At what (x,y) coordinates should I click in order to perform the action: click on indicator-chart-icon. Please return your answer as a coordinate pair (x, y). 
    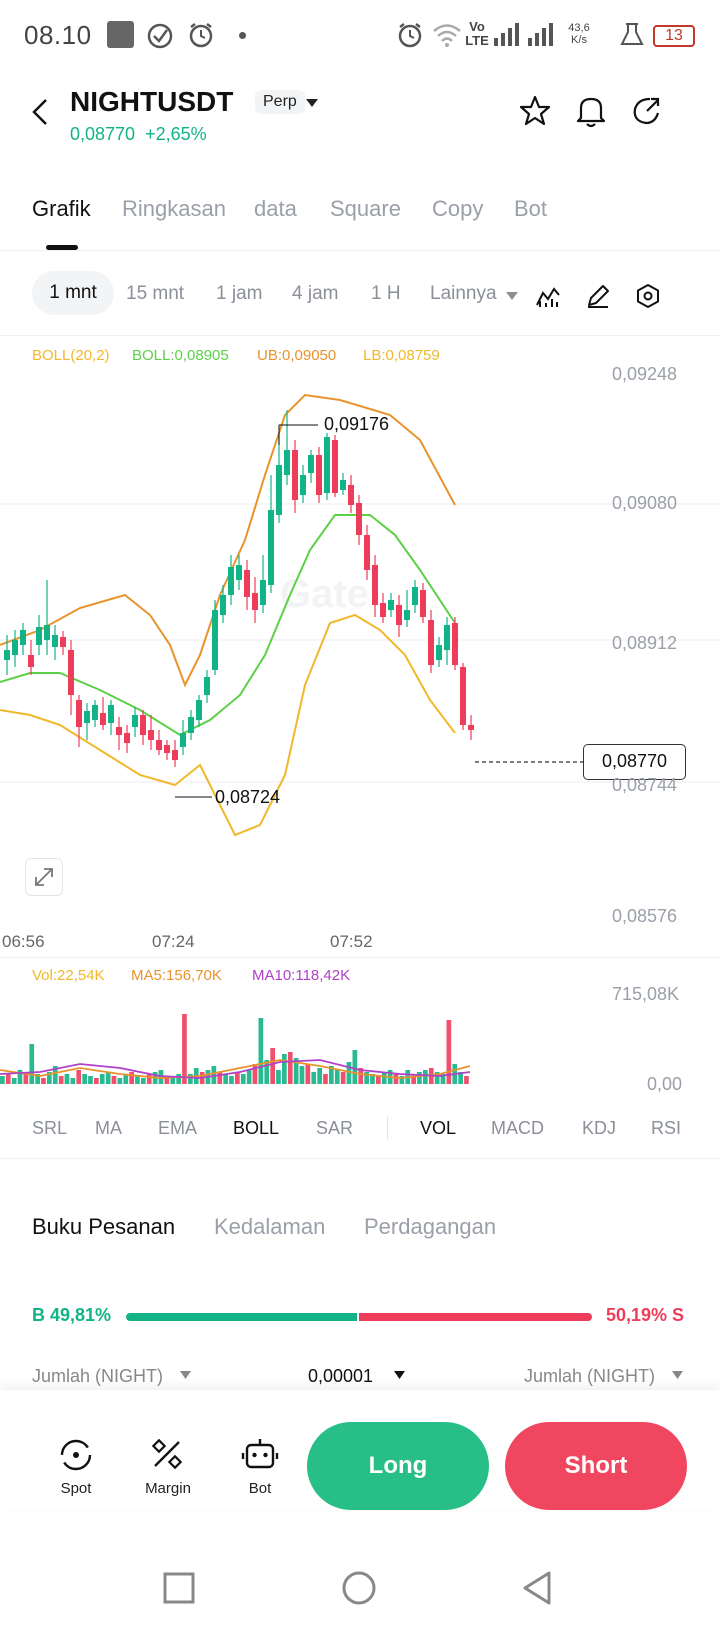
    Looking at the image, I should click on (548, 296).